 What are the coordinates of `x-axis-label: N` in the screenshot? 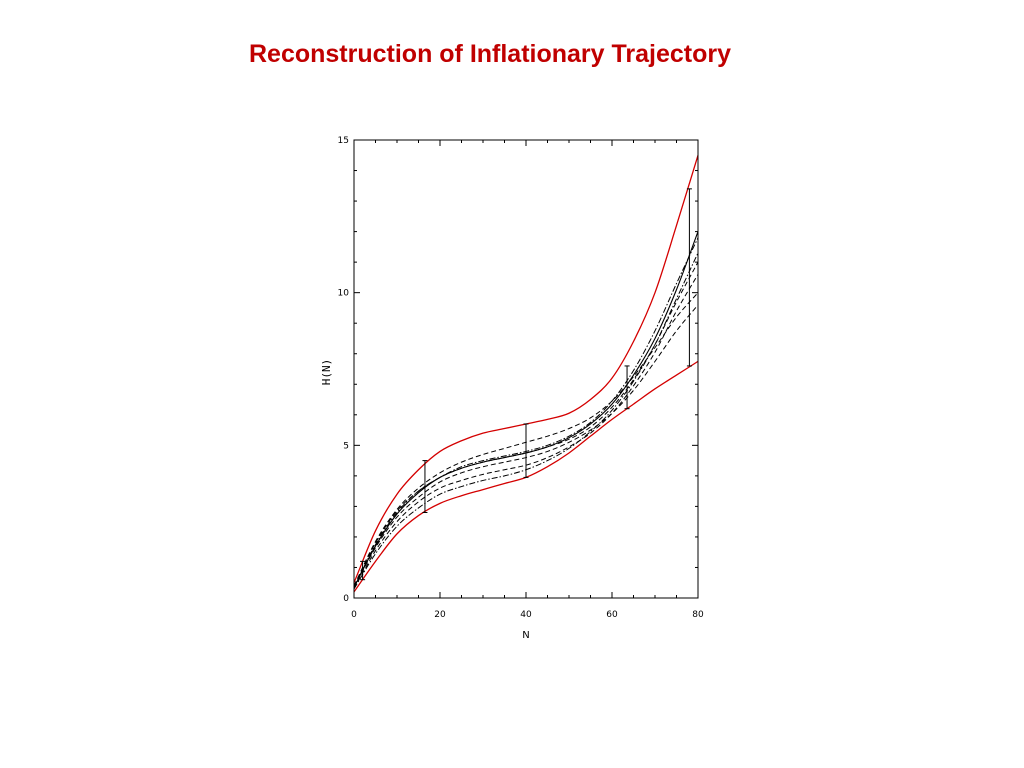 It's located at (525, 635).